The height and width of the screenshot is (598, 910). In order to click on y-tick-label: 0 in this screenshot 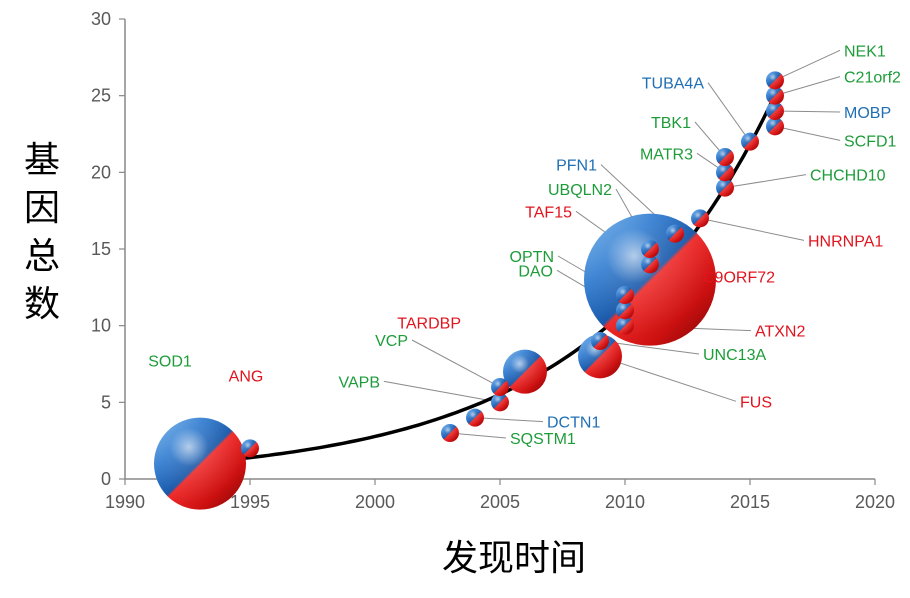, I will do `click(106, 479)`.